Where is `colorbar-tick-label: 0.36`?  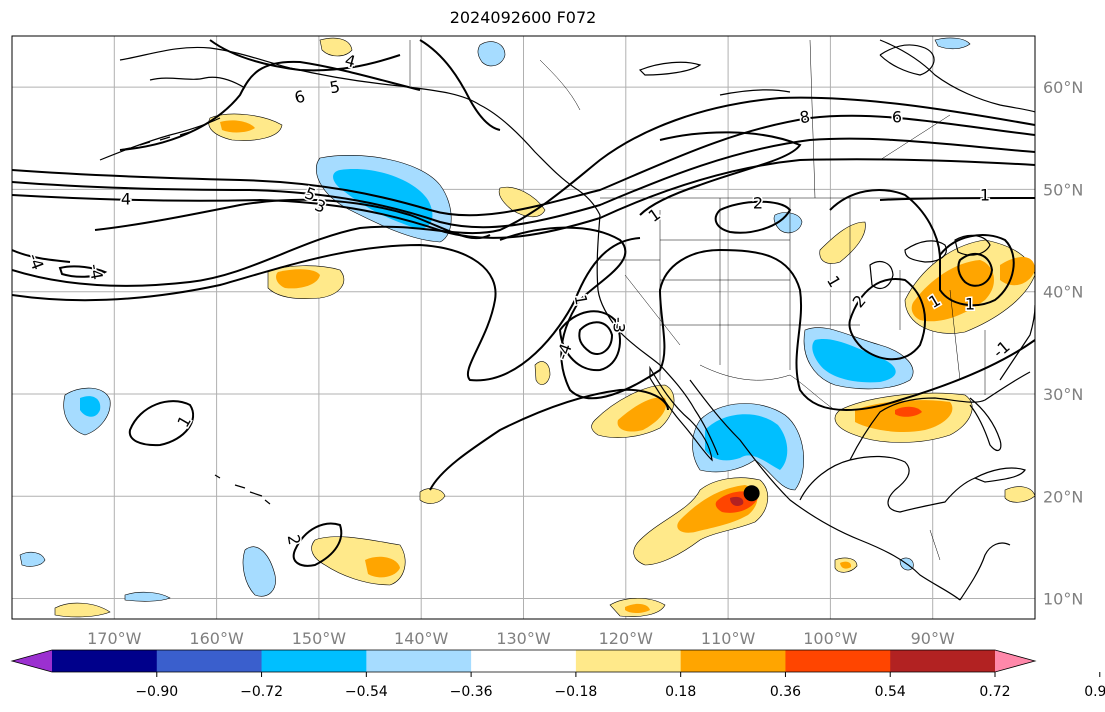
colorbar-tick-label: 0.36 is located at coordinates (785, 692).